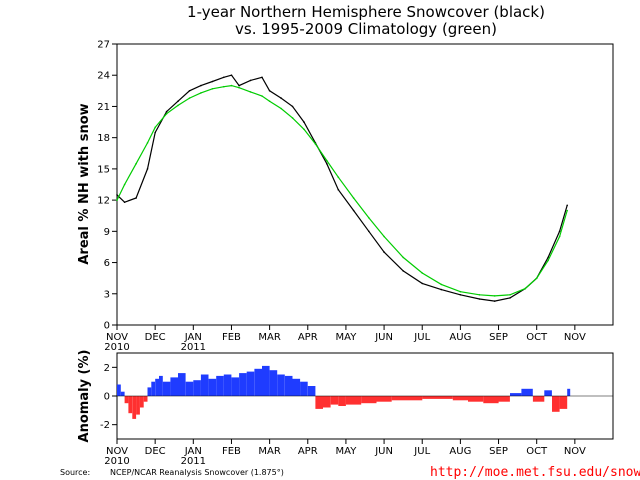  I want to click on main-x-tick-label: JUN, so click(383, 337).